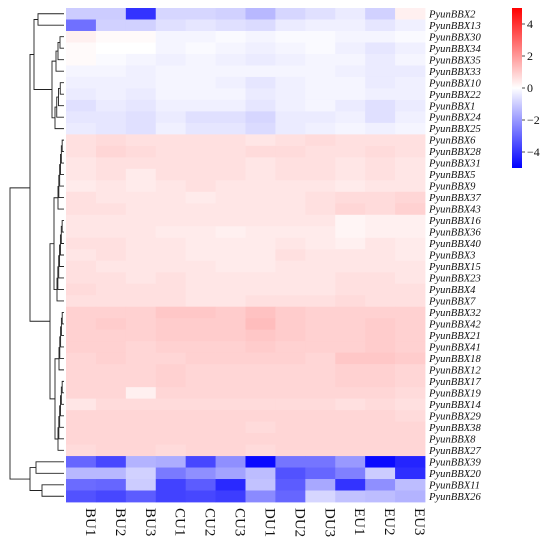  I want to click on row-label: PyunBBX36, so click(454, 233).